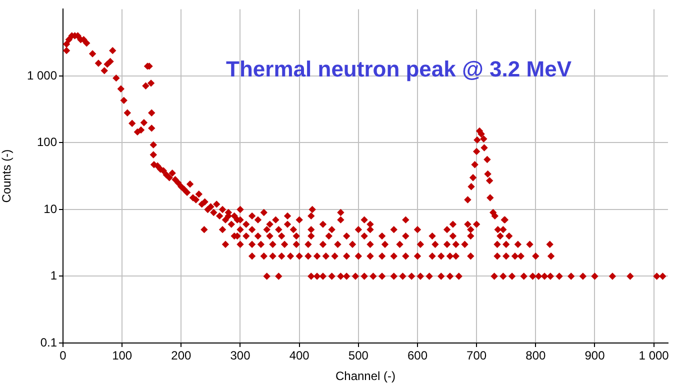 The width and height of the screenshot is (676, 386). What do you see at coordinates (399, 69) in the screenshot?
I see `text: Thermal neutron peak @ 3.2 MeV` at bounding box center [399, 69].